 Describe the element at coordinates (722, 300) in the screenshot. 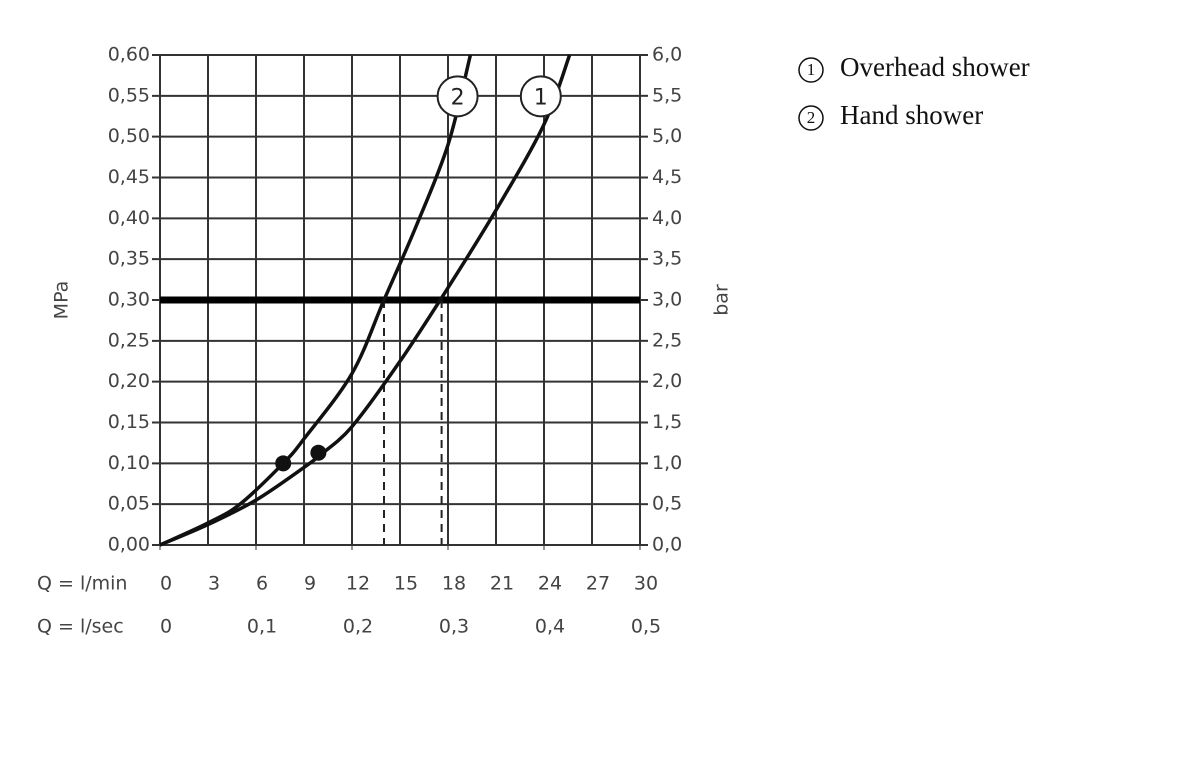

I see `y2-axis-label: bar` at that location.